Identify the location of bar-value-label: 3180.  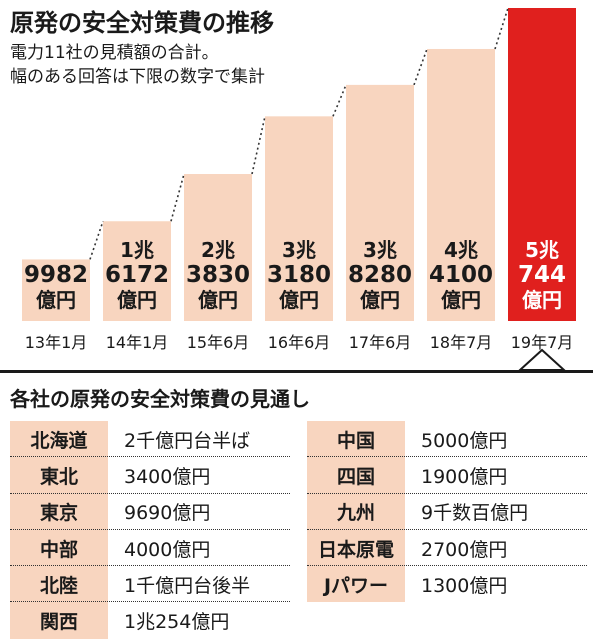
(299, 275).